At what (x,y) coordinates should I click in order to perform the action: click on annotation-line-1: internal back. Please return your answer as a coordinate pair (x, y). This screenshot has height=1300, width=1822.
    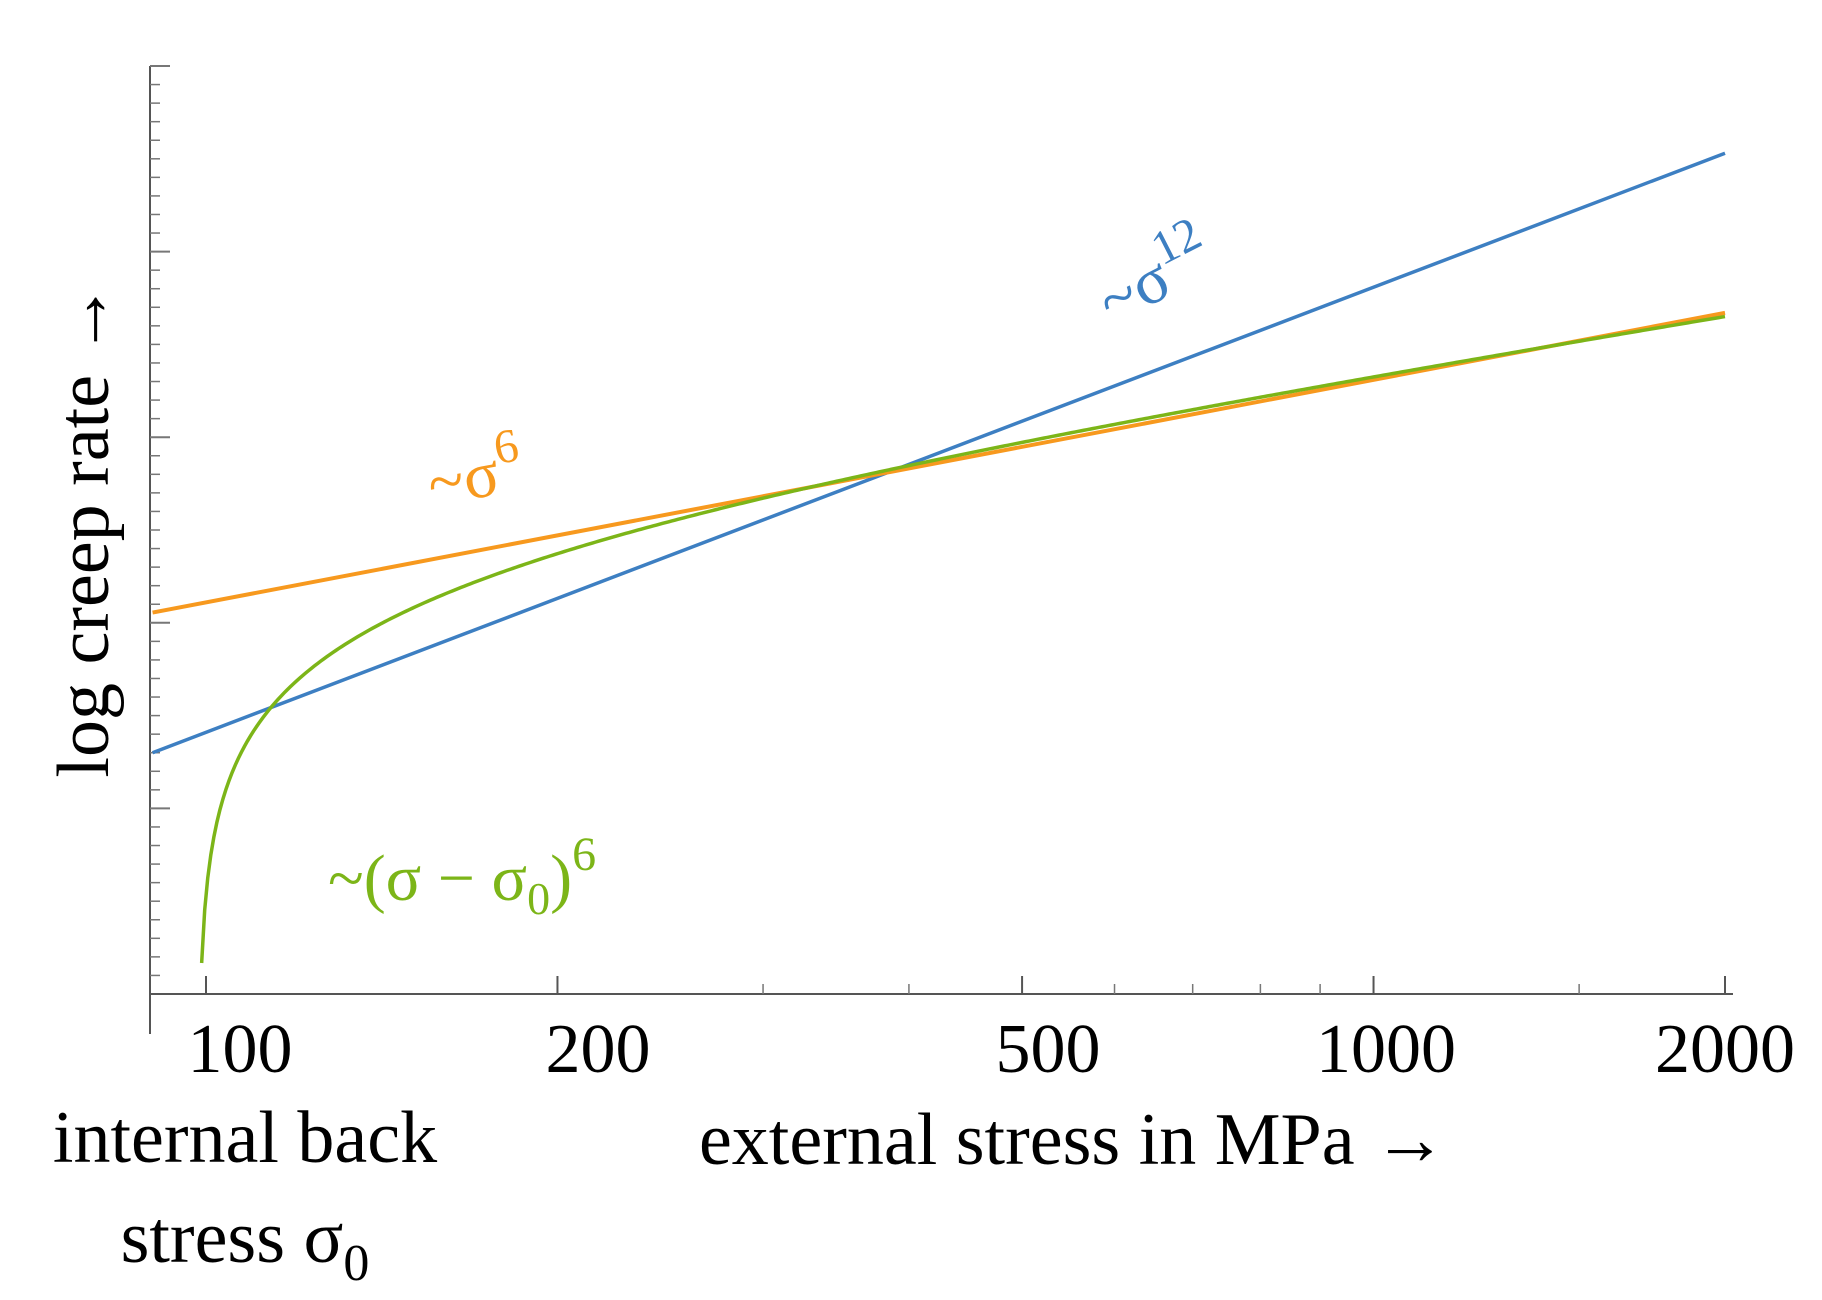
    Looking at the image, I should click on (245, 1138).